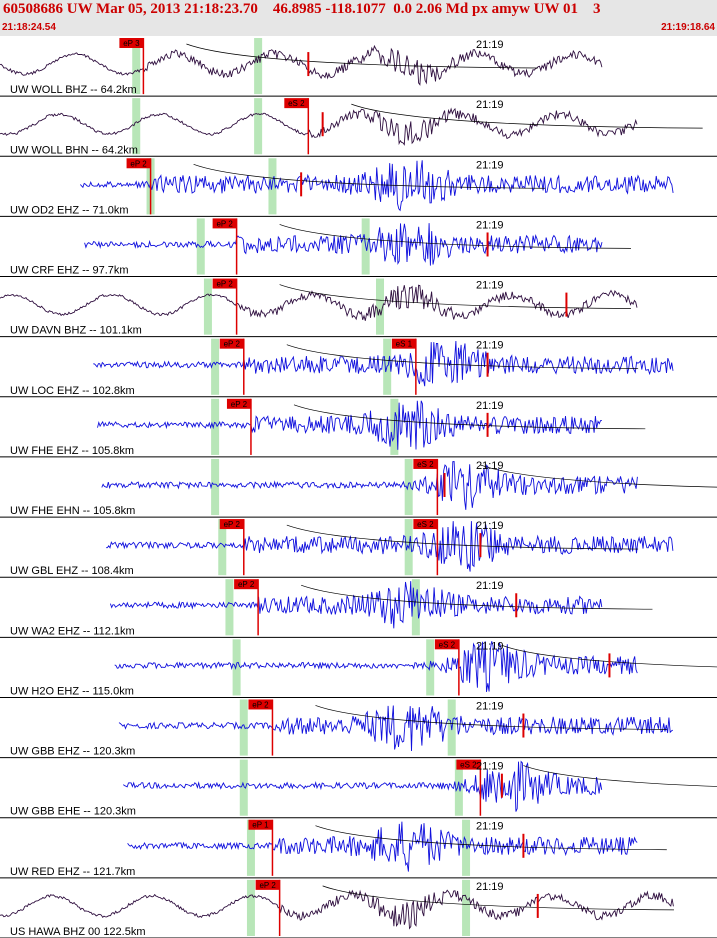  What do you see at coordinates (72, 872) in the screenshot?
I see `station-label: UW RED EHZ -- 121.7km` at bounding box center [72, 872].